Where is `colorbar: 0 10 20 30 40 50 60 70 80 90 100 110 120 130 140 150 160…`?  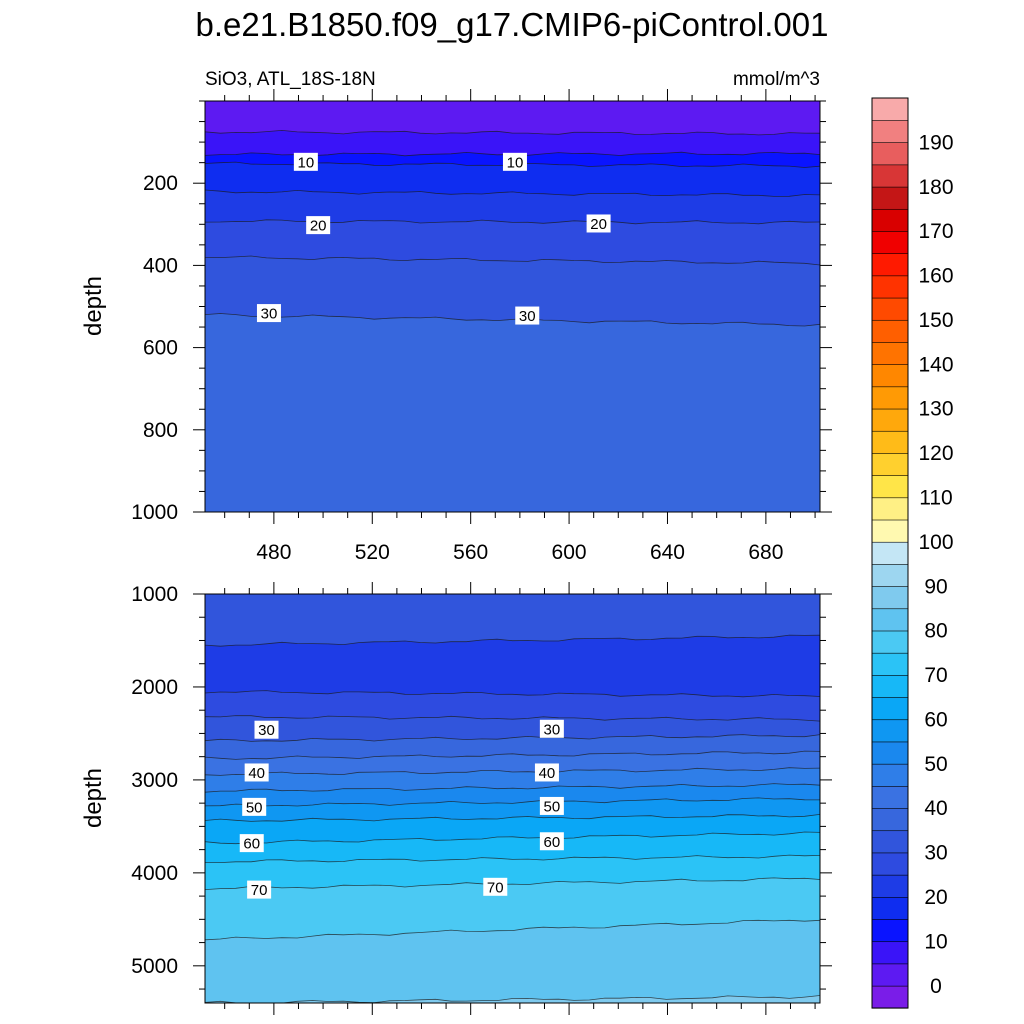 colorbar: 0 10 20 30 40 50 60 70 80 90 100 110 120 130 140 150 160… is located at coordinates (912, 553).